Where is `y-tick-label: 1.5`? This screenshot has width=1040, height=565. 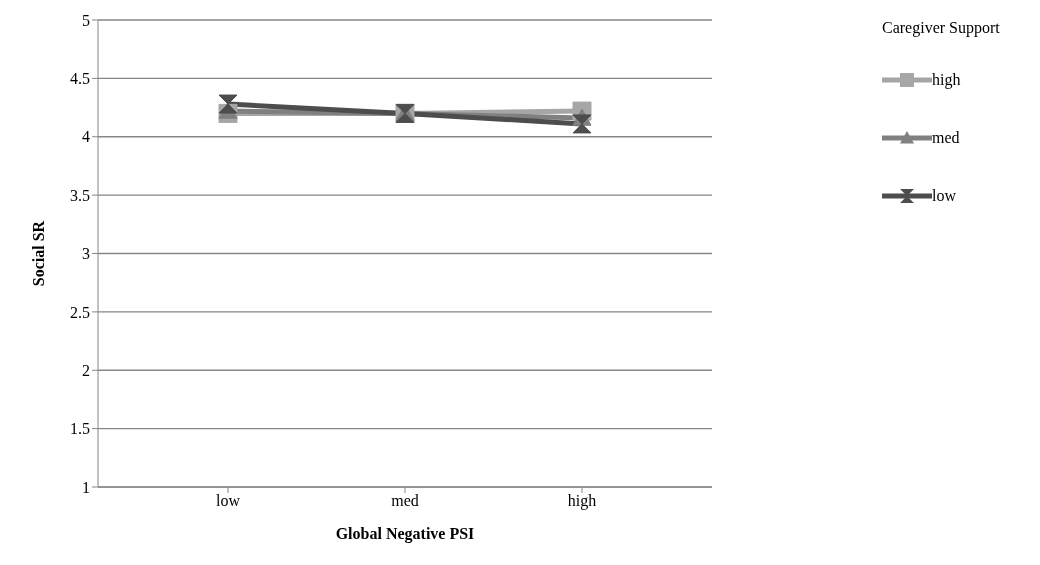
y-tick-label: 1.5 is located at coordinates (80, 429).